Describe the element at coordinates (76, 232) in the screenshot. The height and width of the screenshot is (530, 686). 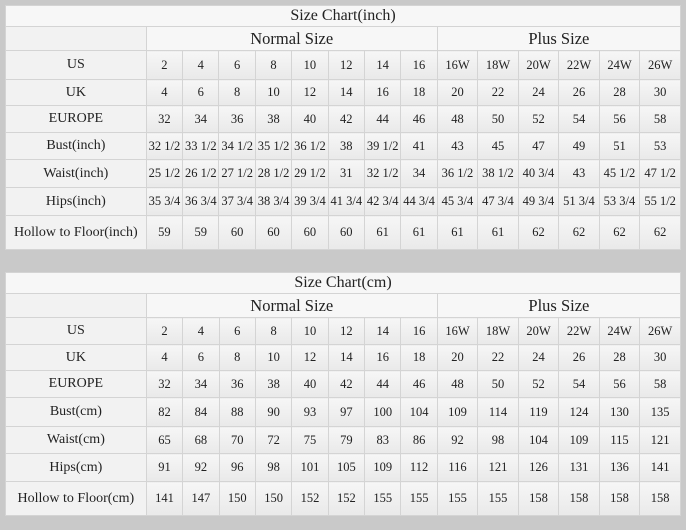
I see `row-label: Hollow to Floor(inch)` at that location.